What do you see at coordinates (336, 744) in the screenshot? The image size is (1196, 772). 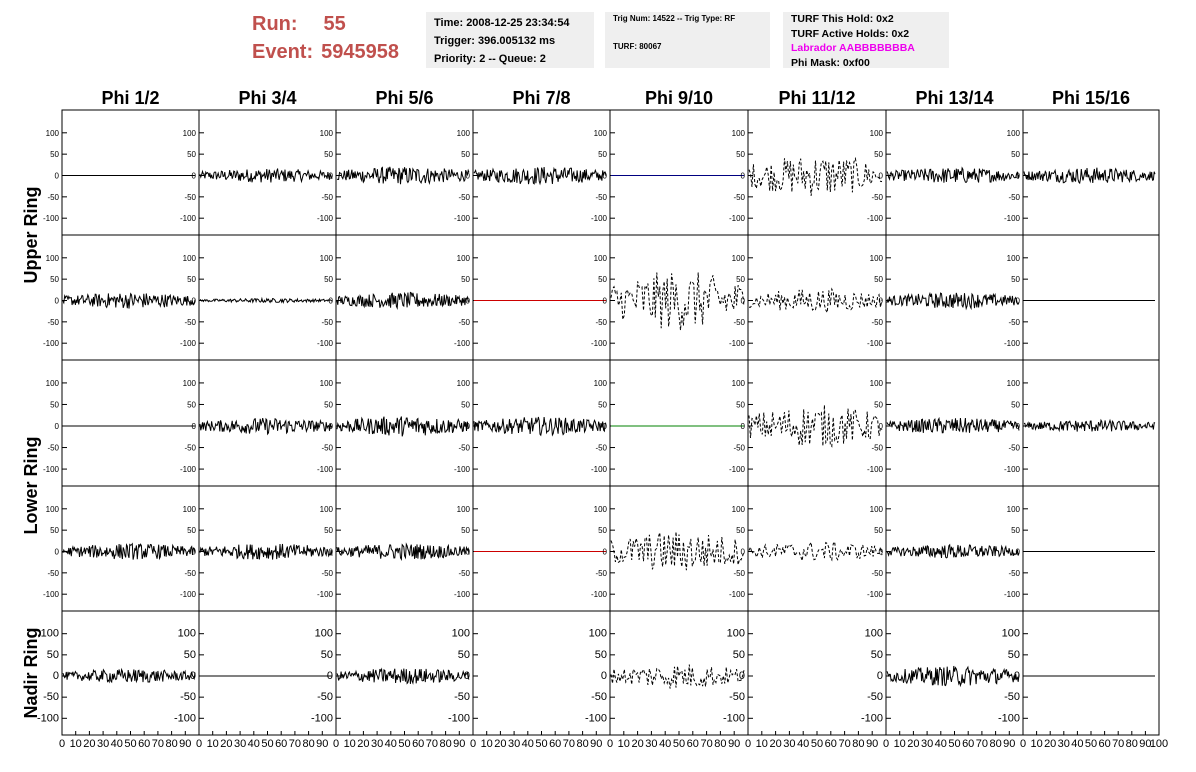 I see `x-tick-label: 0` at bounding box center [336, 744].